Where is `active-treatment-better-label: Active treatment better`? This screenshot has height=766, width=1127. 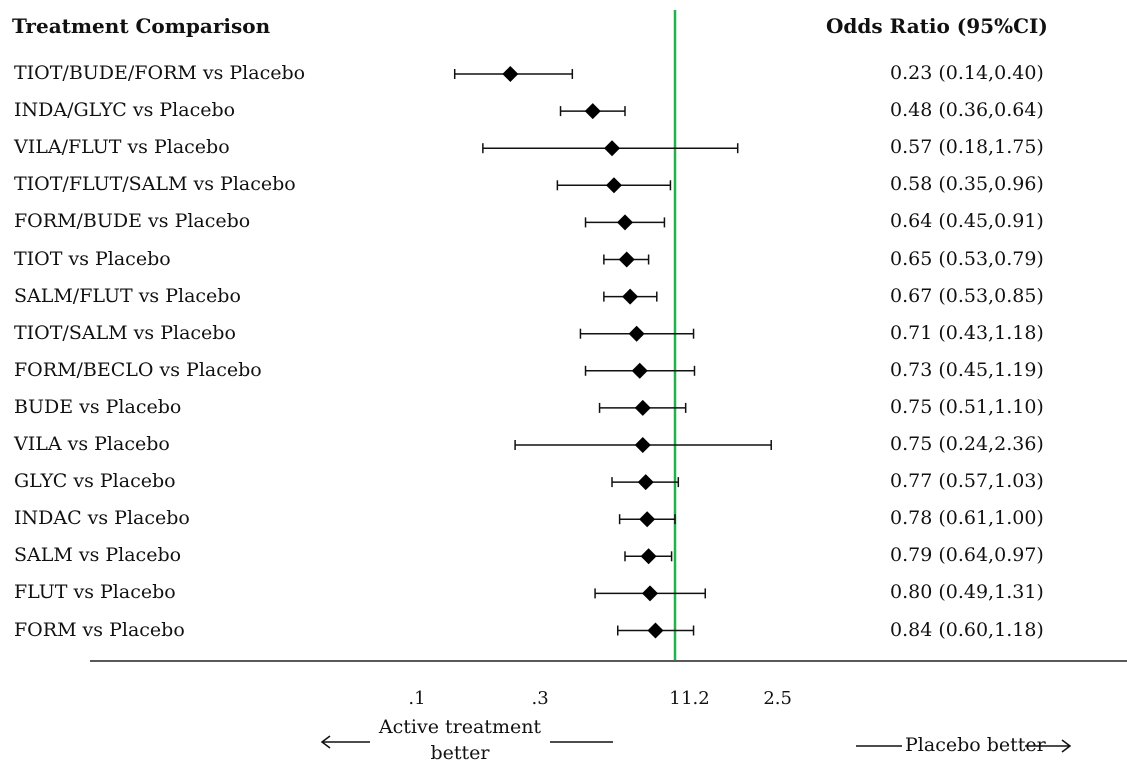
active-treatment-better-label: Active treatment better is located at coordinates (460, 740).